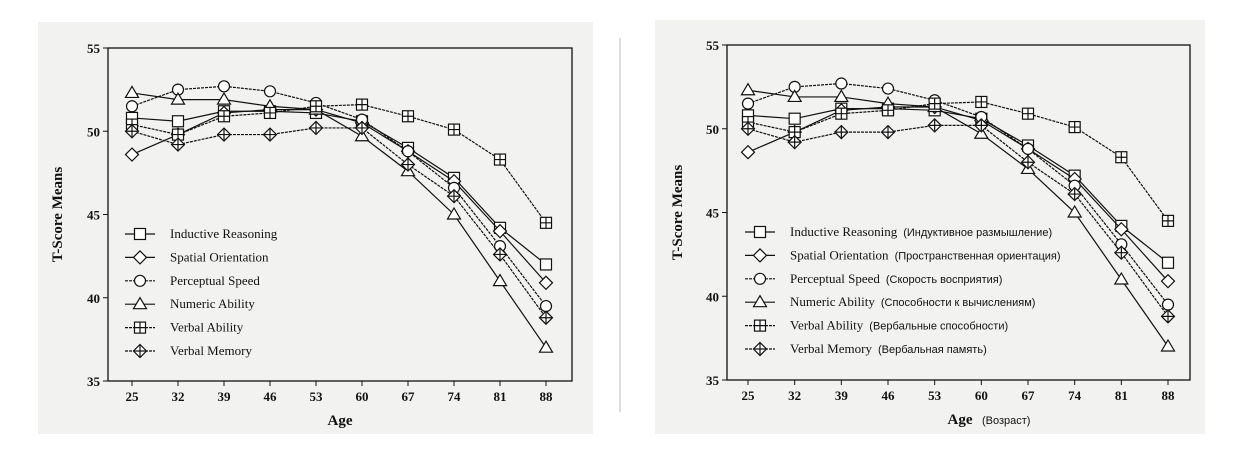 This screenshot has height=459, width=1240. Describe the element at coordinates (981, 395) in the screenshot. I see `x-tick-label: 60` at that location.